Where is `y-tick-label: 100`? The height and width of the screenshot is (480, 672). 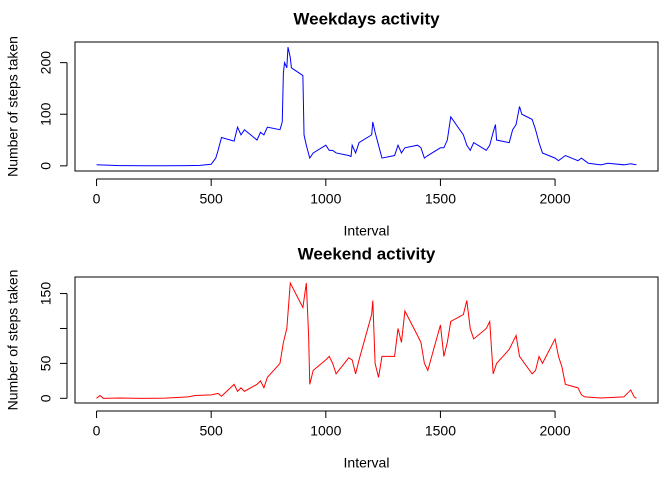 y-tick-label: 100 is located at coordinates (46, 114).